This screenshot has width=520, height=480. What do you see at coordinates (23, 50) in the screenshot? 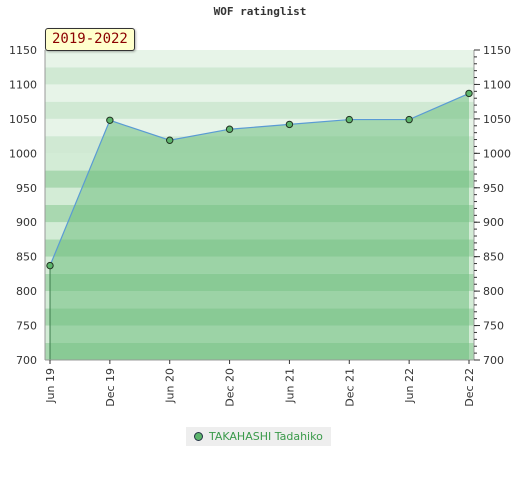
I see `y-tick-label-left: 1150` at bounding box center [23, 50].